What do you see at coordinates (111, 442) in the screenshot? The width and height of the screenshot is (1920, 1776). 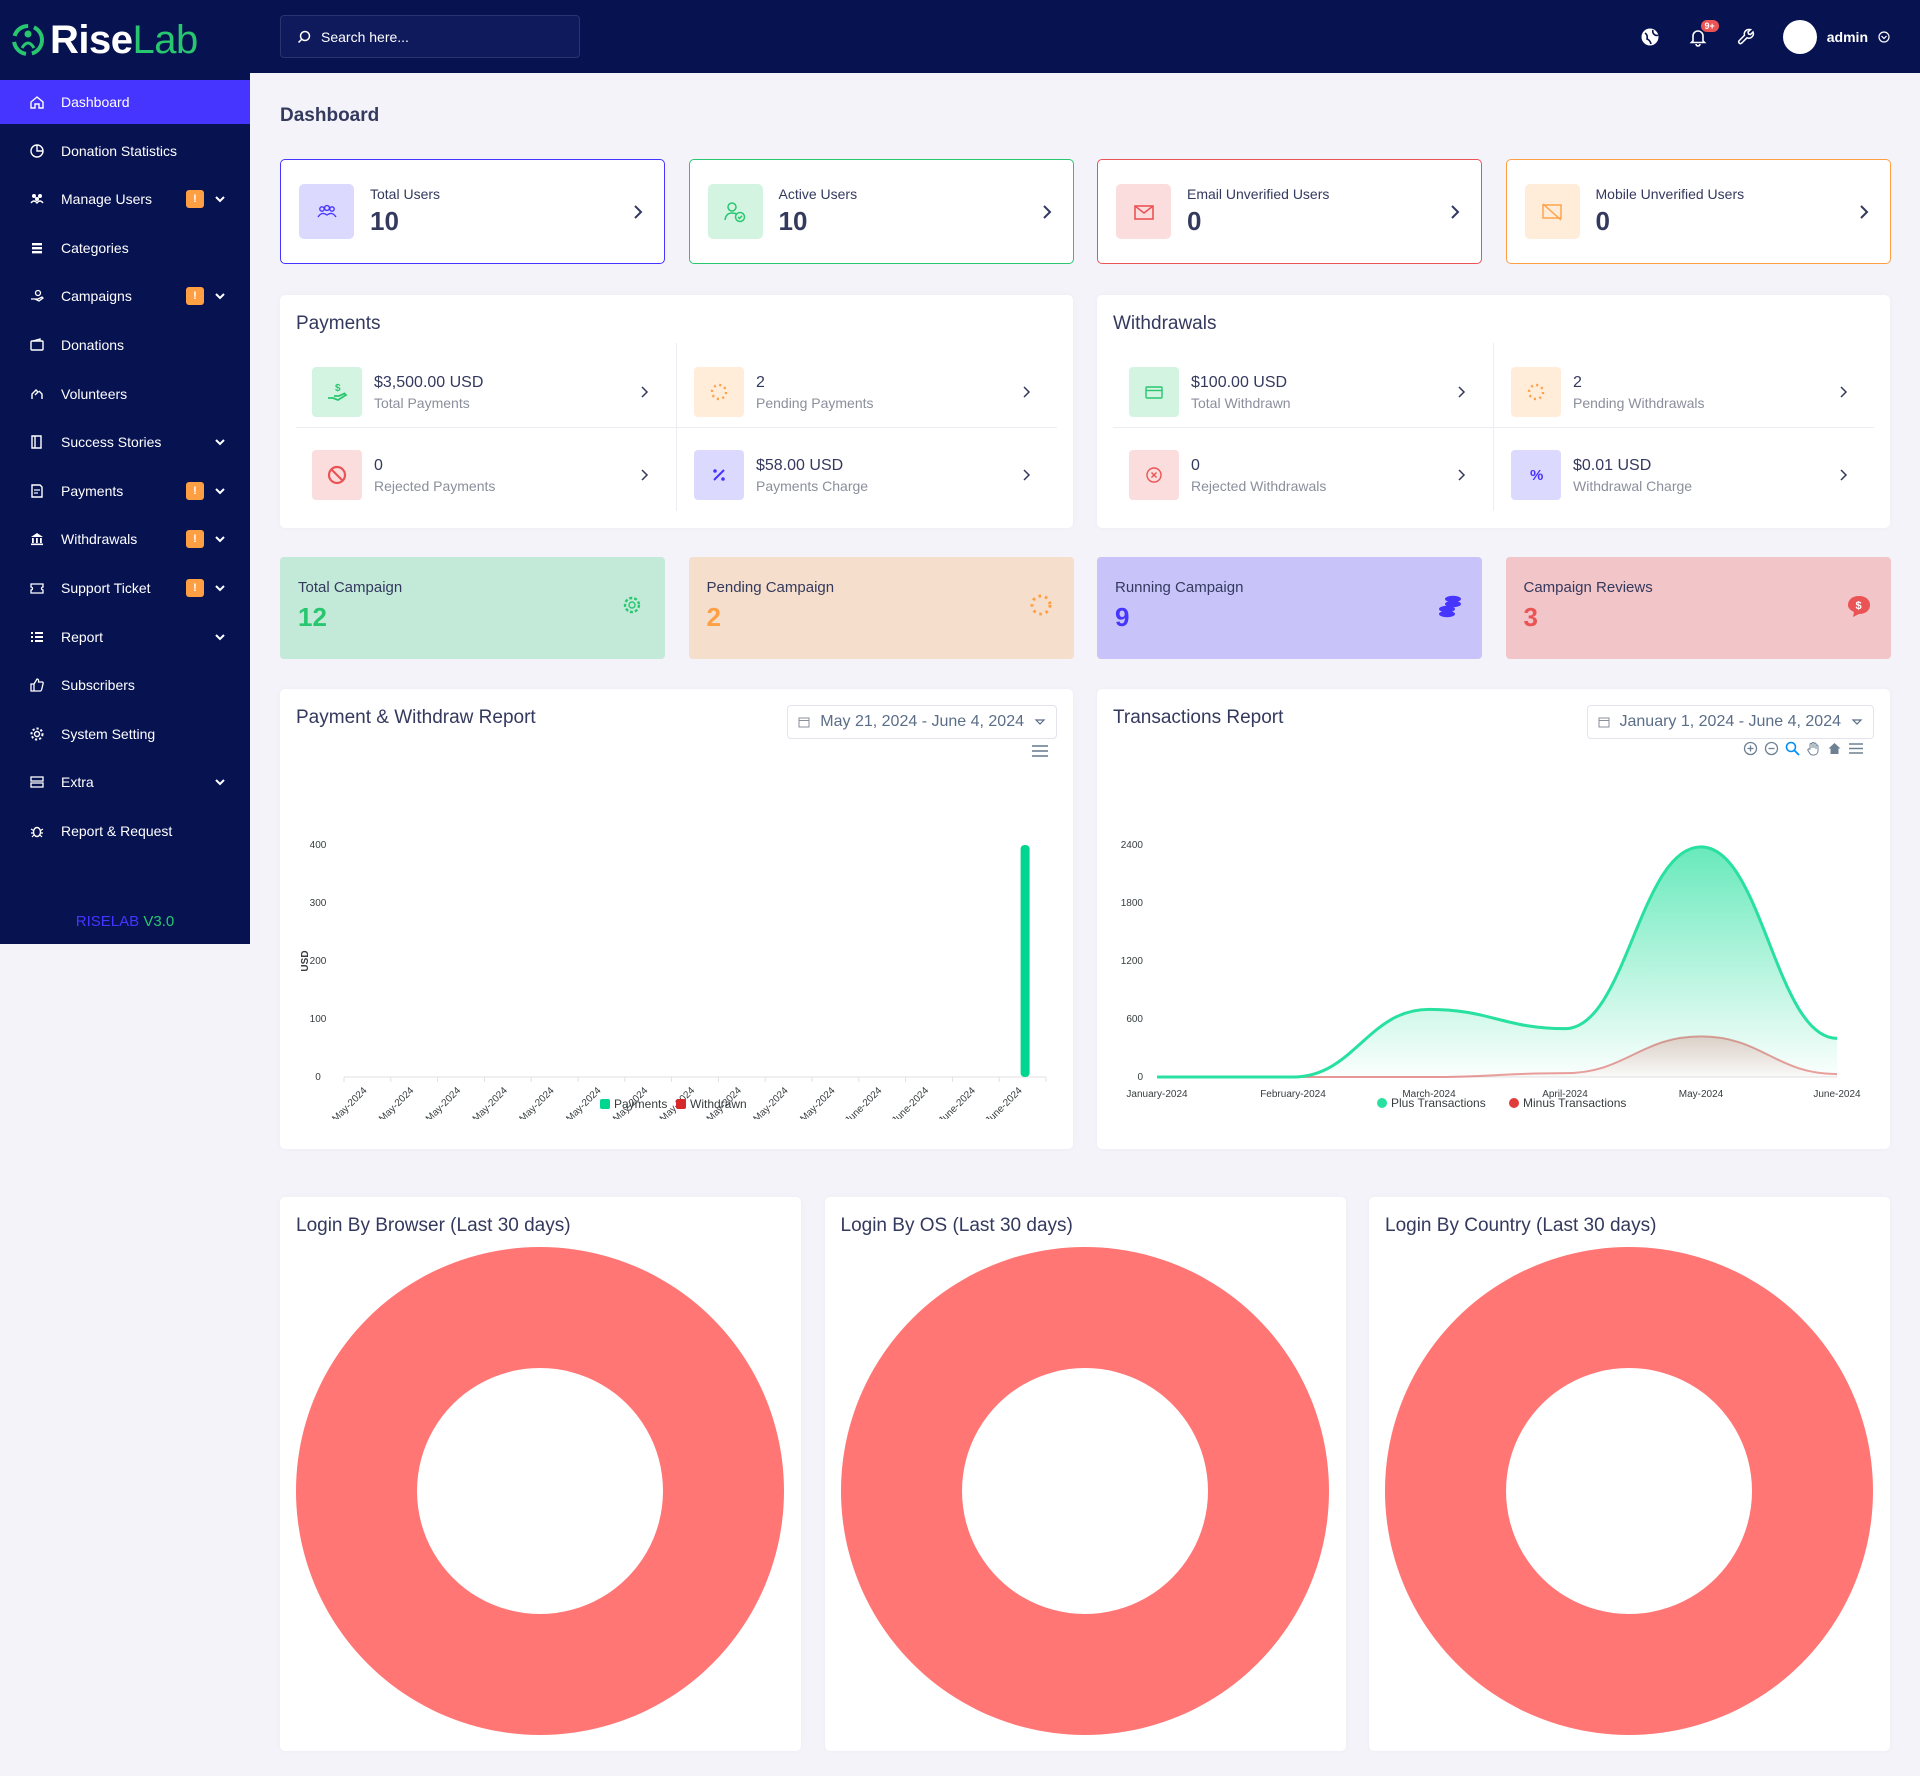 I see `sidebar-item-label: Success Stories` at bounding box center [111, 442].